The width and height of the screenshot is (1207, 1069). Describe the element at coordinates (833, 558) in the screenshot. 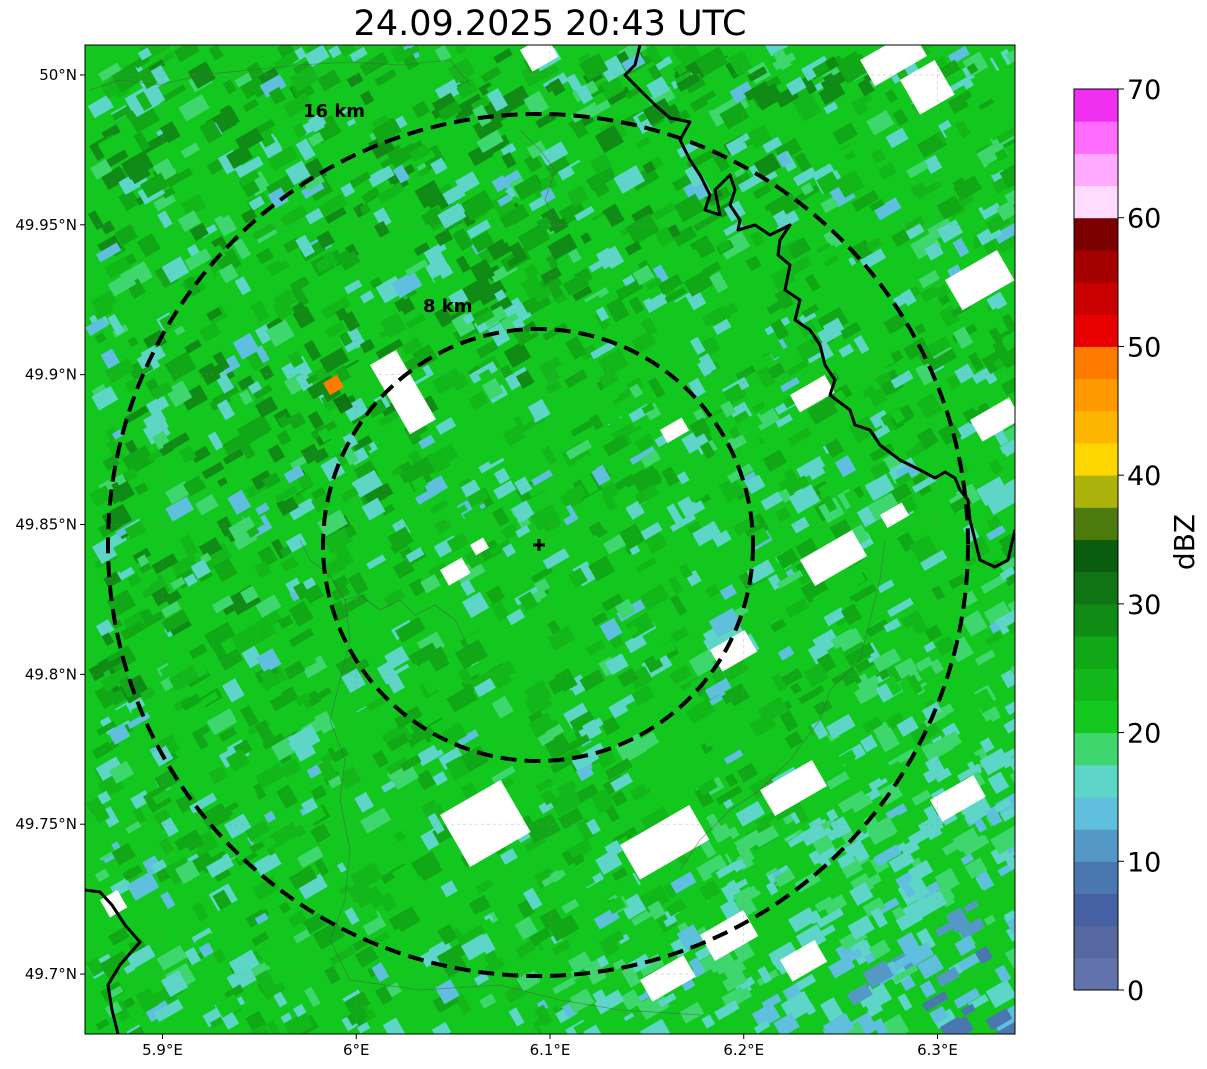

I see `no-data-patch` at that location.